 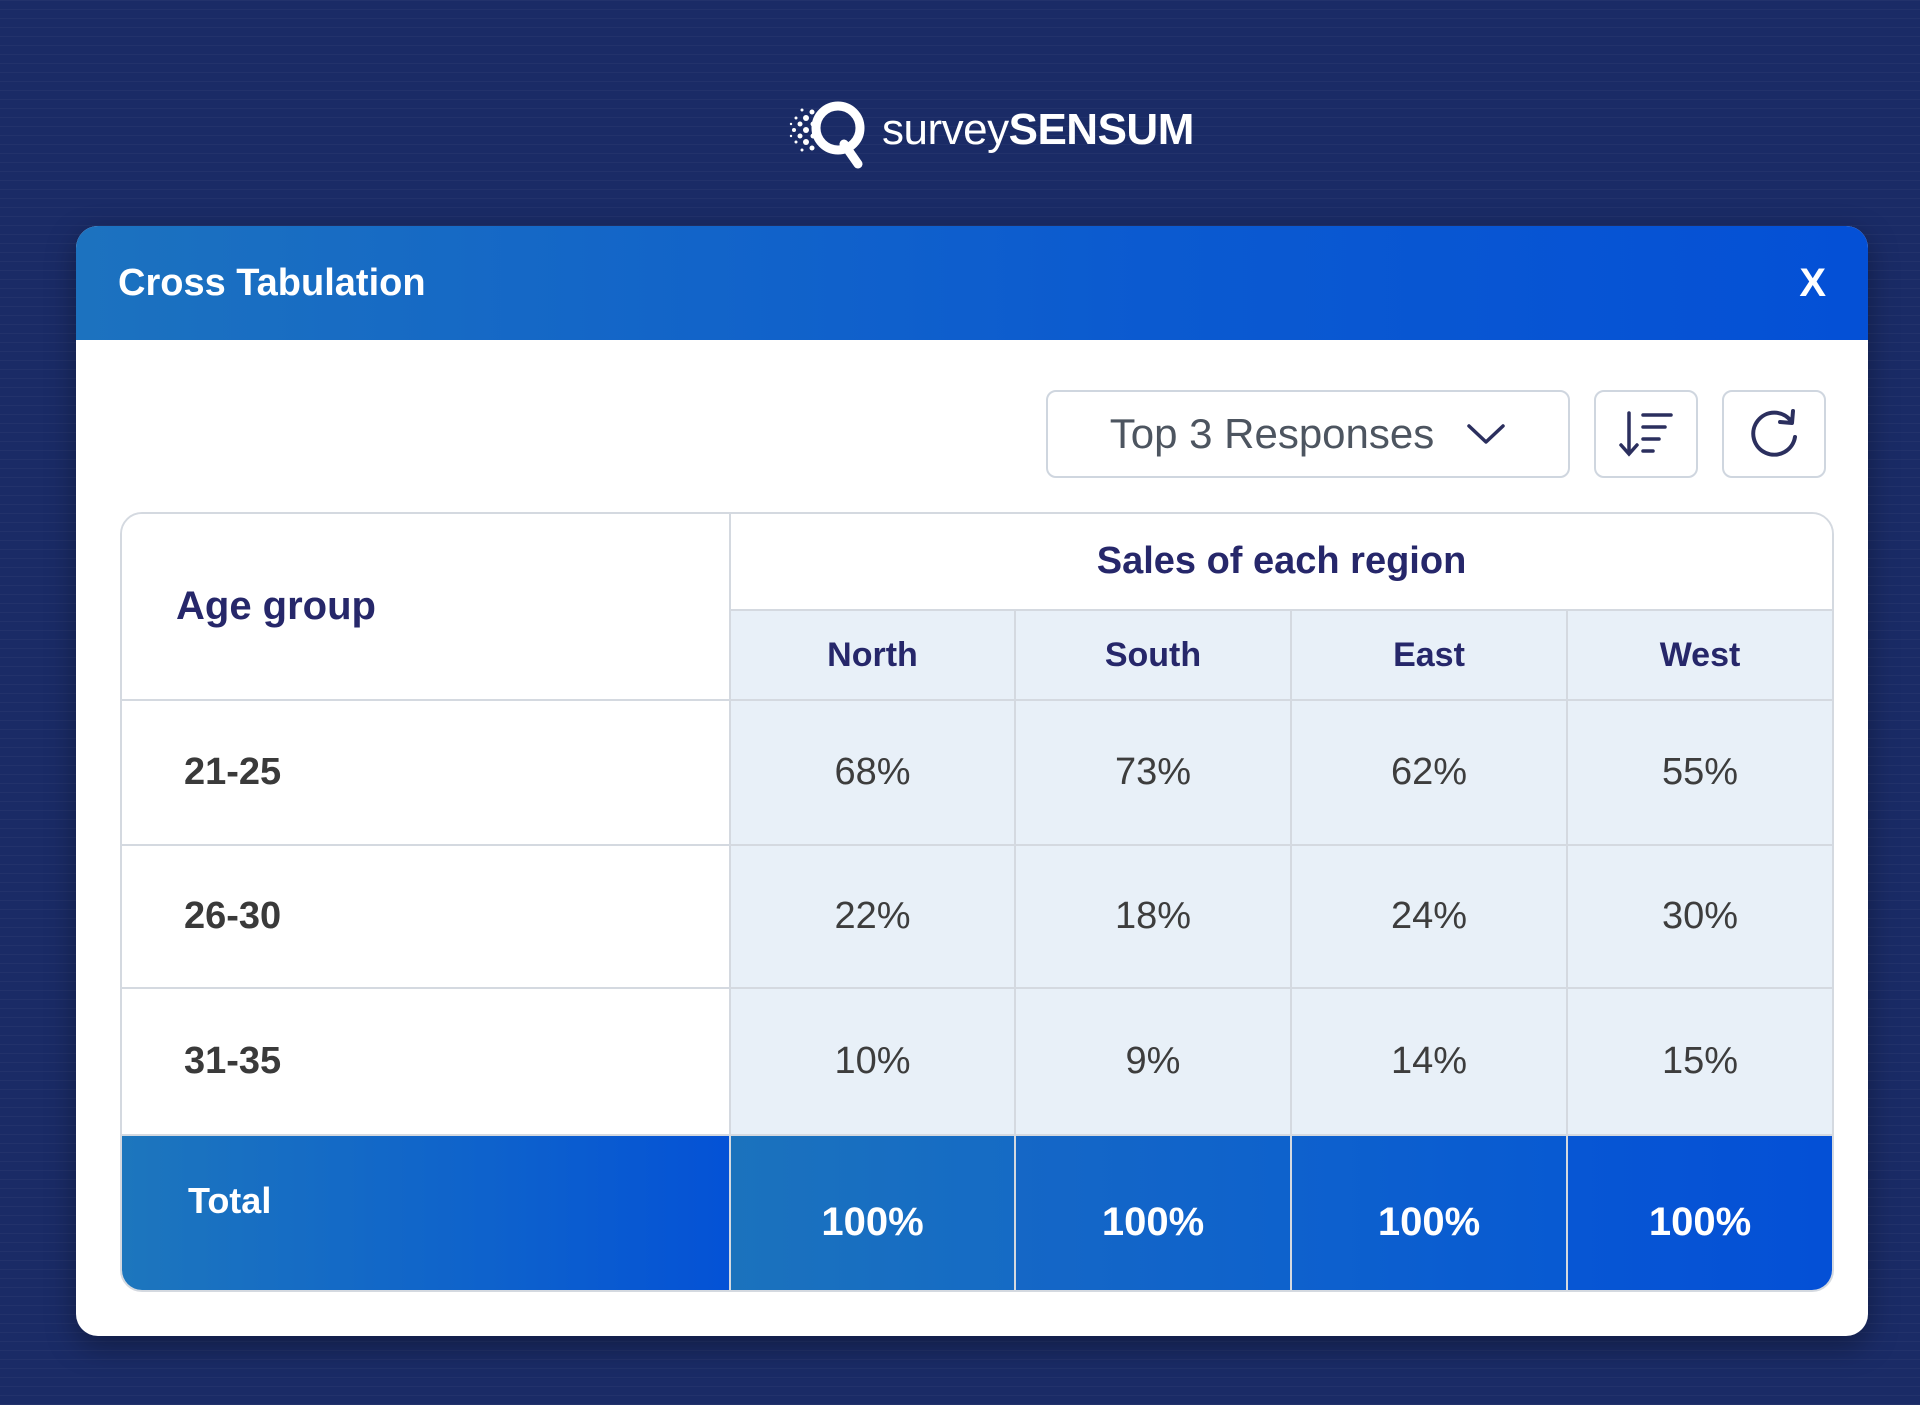 I want to click on surveysensum-logo-icon, so click(x=827, y=135).